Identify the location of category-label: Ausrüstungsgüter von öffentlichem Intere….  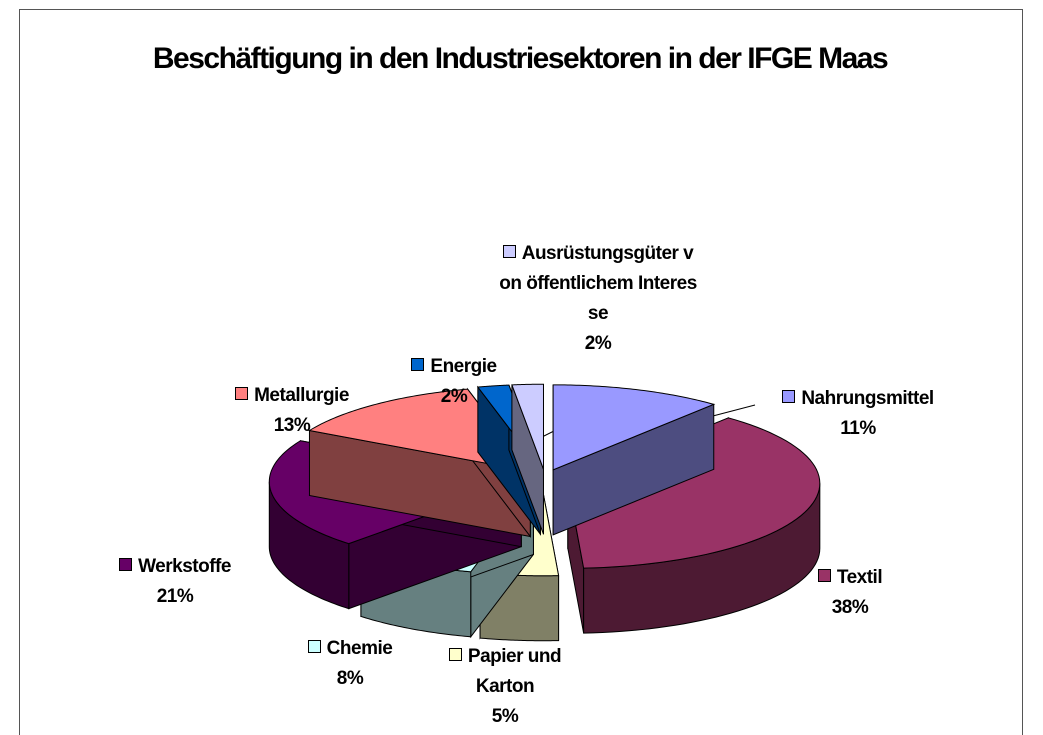
(598, 283).